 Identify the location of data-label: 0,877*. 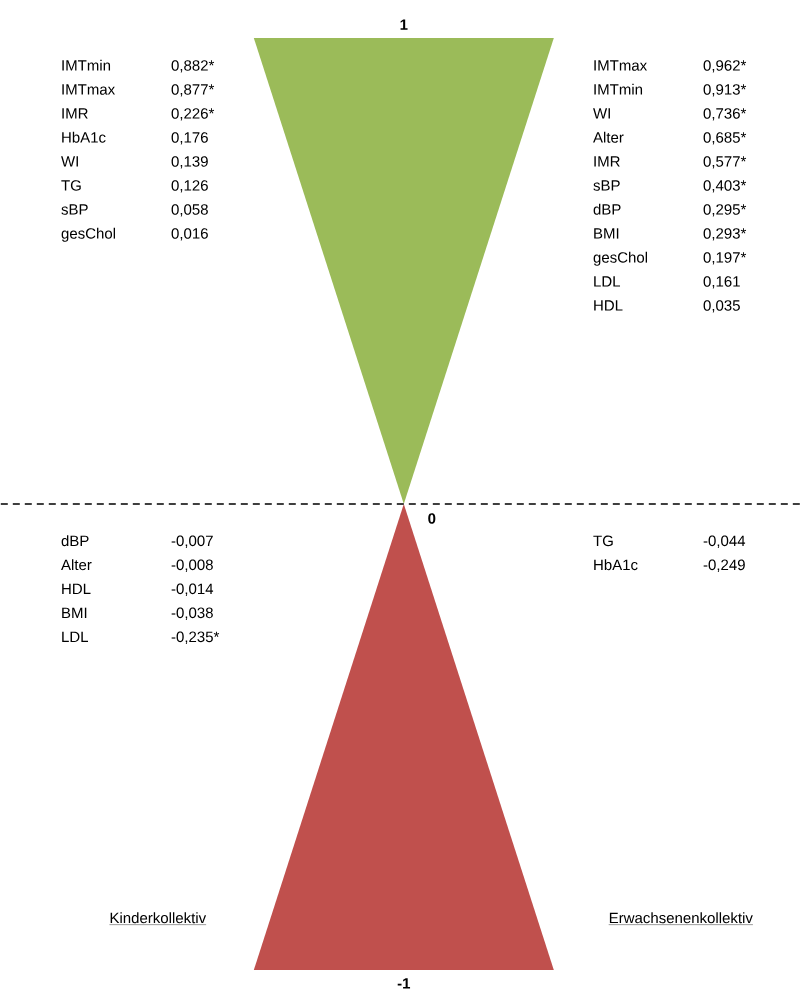
(193, 90).